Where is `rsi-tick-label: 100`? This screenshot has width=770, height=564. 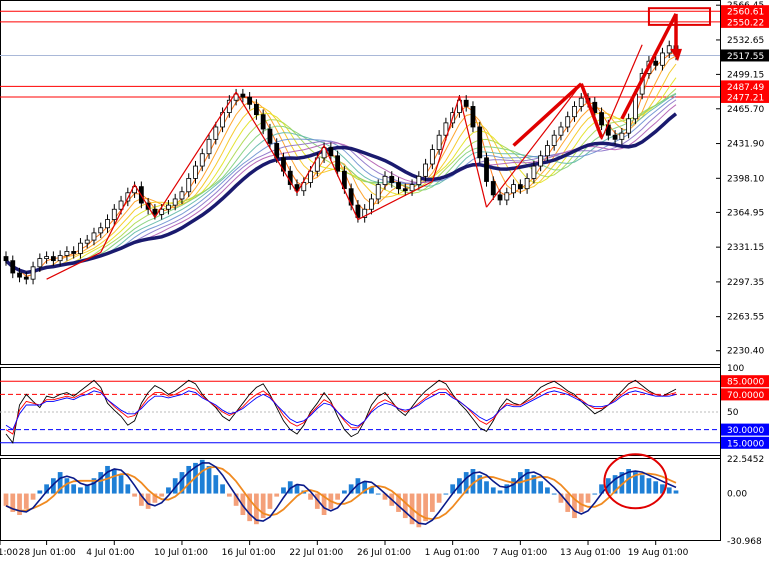
rsi-tick-label: 100 is located at coordinates (735, 369).